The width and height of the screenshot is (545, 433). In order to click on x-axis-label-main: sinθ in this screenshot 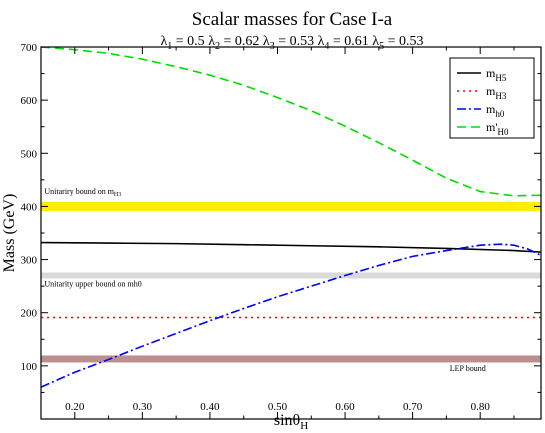, I will do `click(287, 420)`.